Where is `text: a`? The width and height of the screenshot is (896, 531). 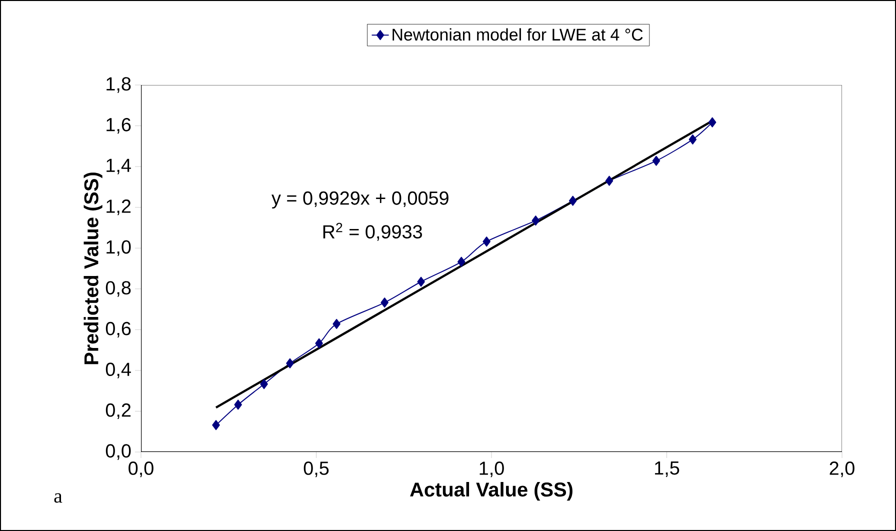 text: a is located at coordinates (58, 498).